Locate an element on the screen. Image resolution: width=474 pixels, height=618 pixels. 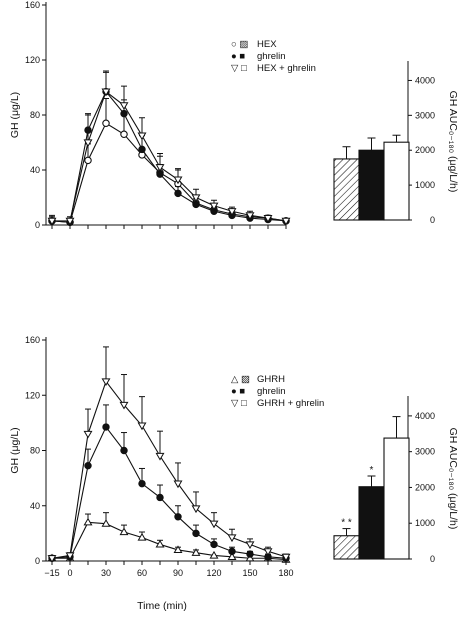
x-tick-label: 60 is located at coordinates (142, 573).